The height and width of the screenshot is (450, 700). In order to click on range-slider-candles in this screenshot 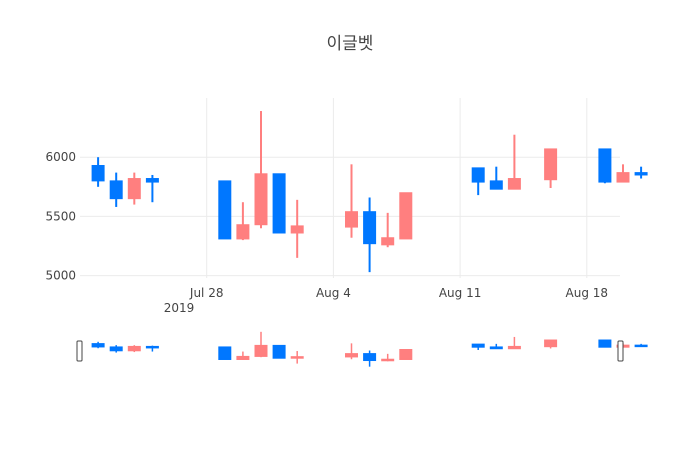, I will do `click(369, 349)`.